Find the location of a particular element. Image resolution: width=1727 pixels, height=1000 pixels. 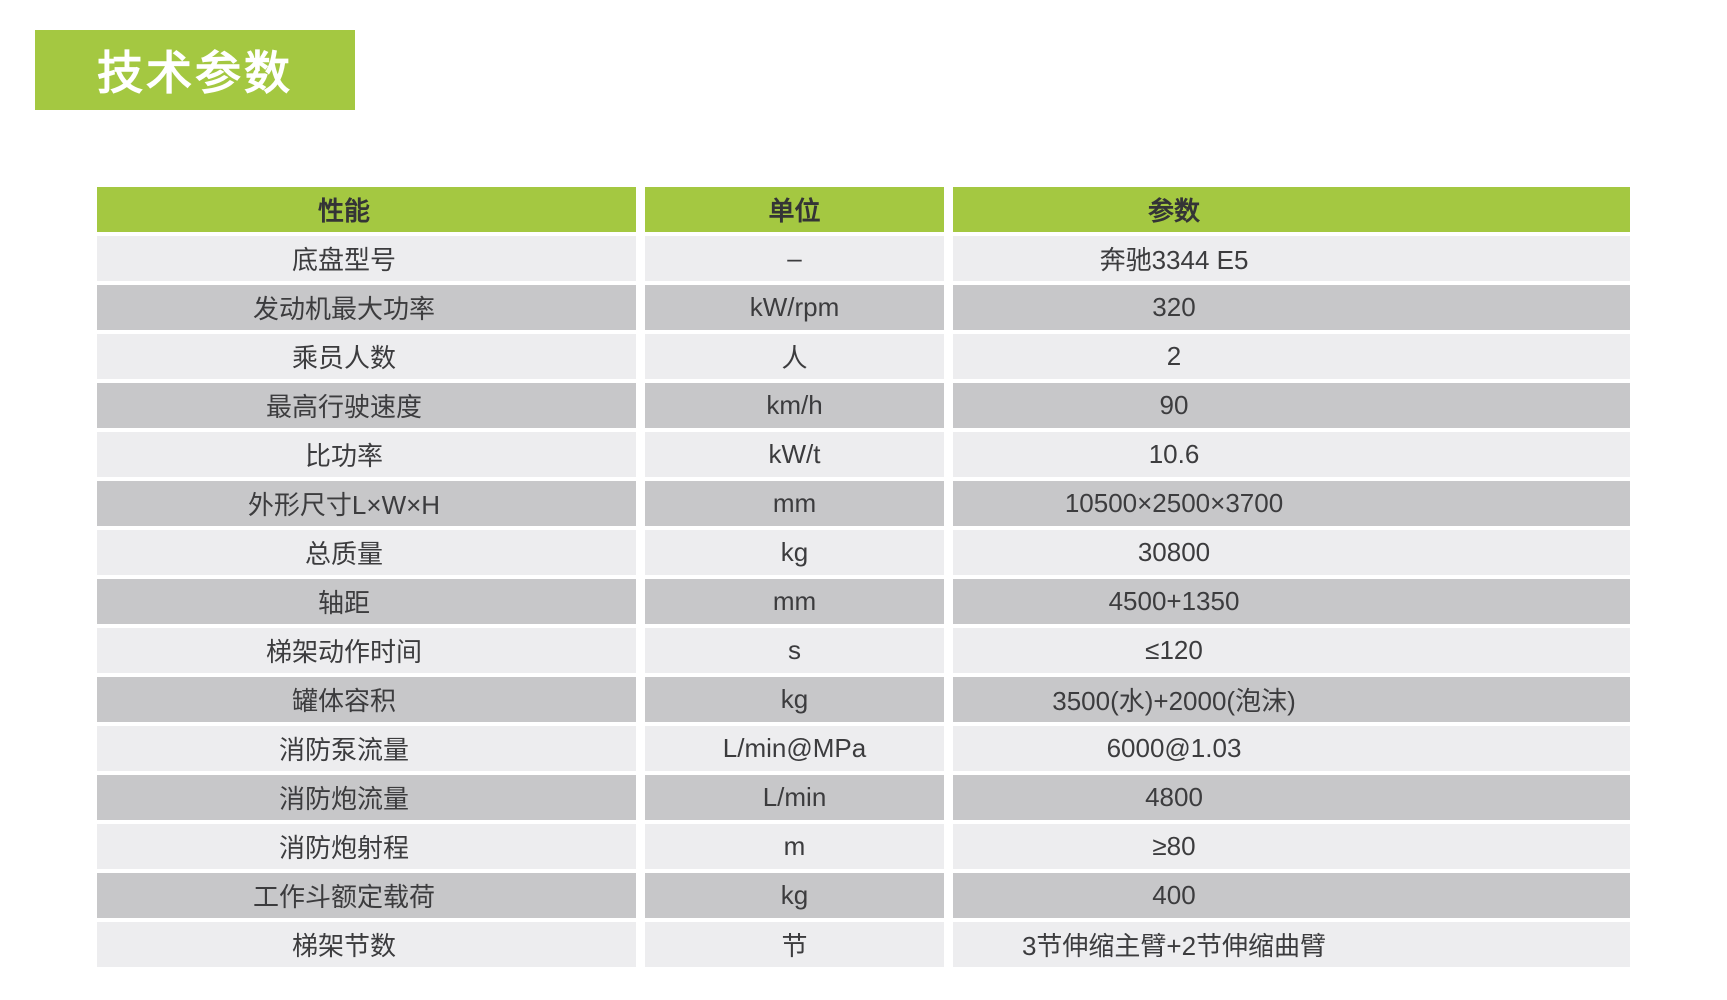

spec-value-cell: 4500+1350 is located at coordinates (1291, 601).